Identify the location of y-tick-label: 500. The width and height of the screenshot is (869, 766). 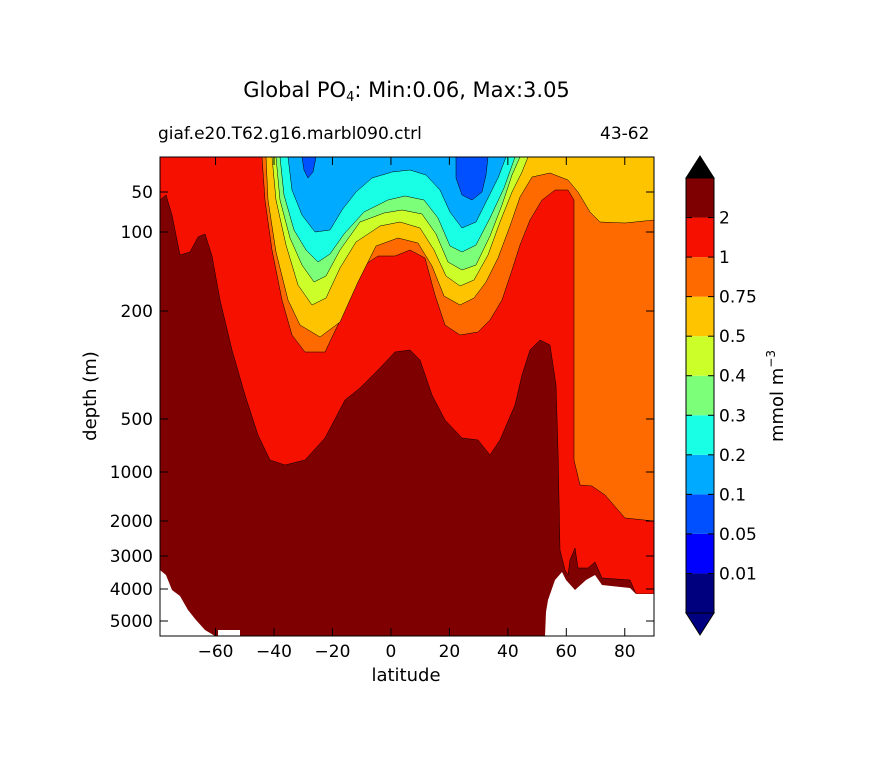
(137, 420).